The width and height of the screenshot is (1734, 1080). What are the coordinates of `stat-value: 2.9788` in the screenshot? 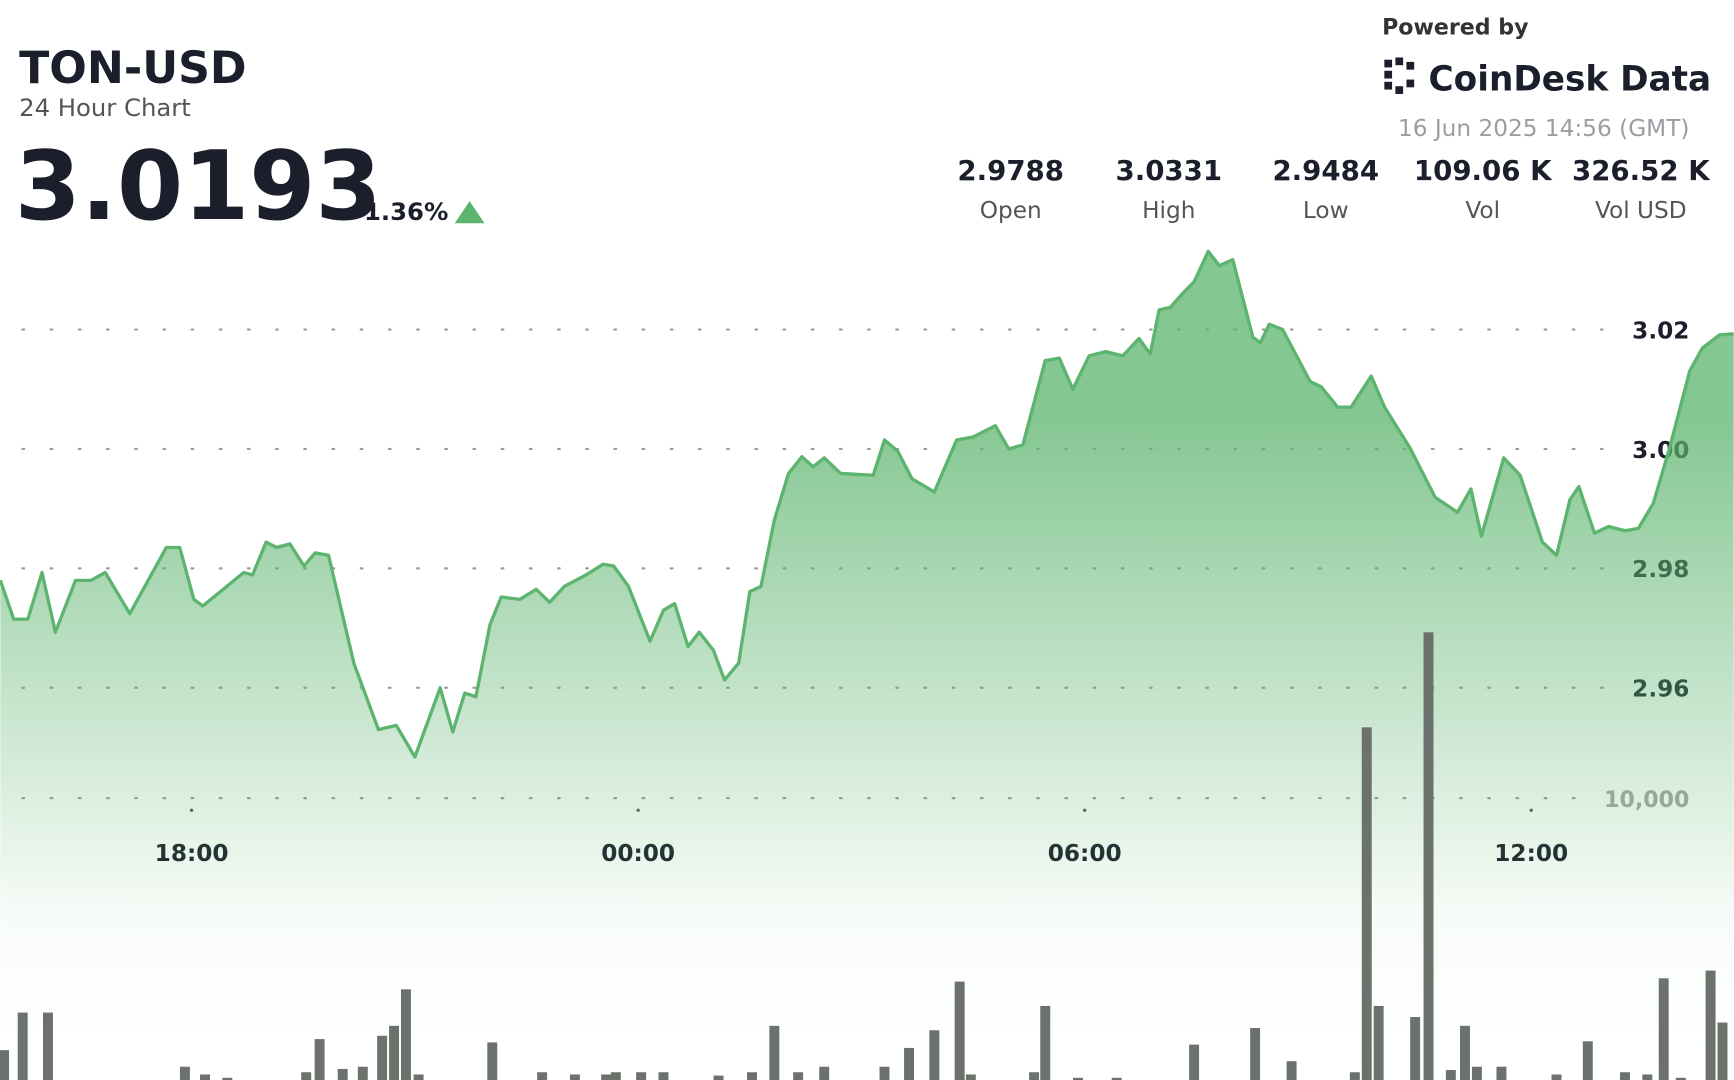 It's located at (1010, 170).